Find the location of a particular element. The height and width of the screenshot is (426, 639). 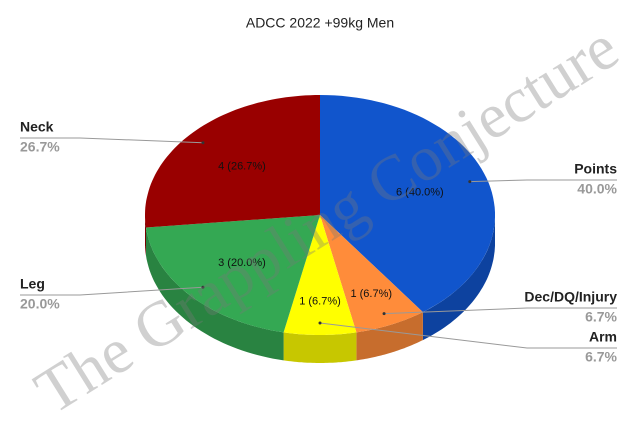

category-label: Points is located at coordinates (595, 169).